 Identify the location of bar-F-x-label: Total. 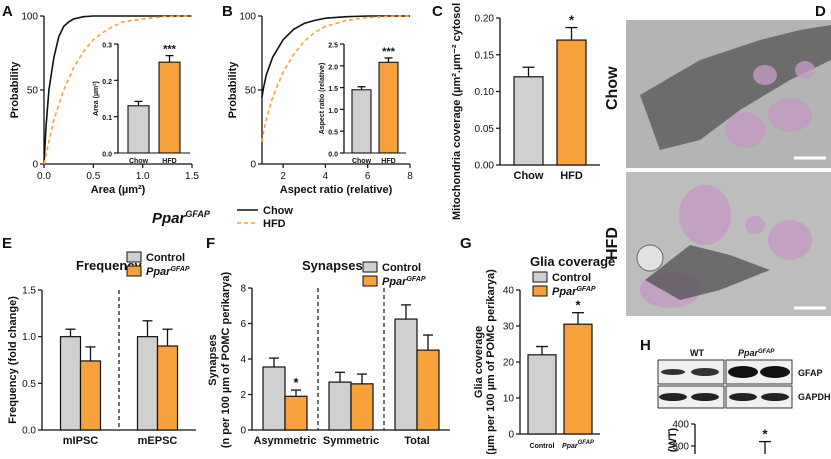
(416, 441).